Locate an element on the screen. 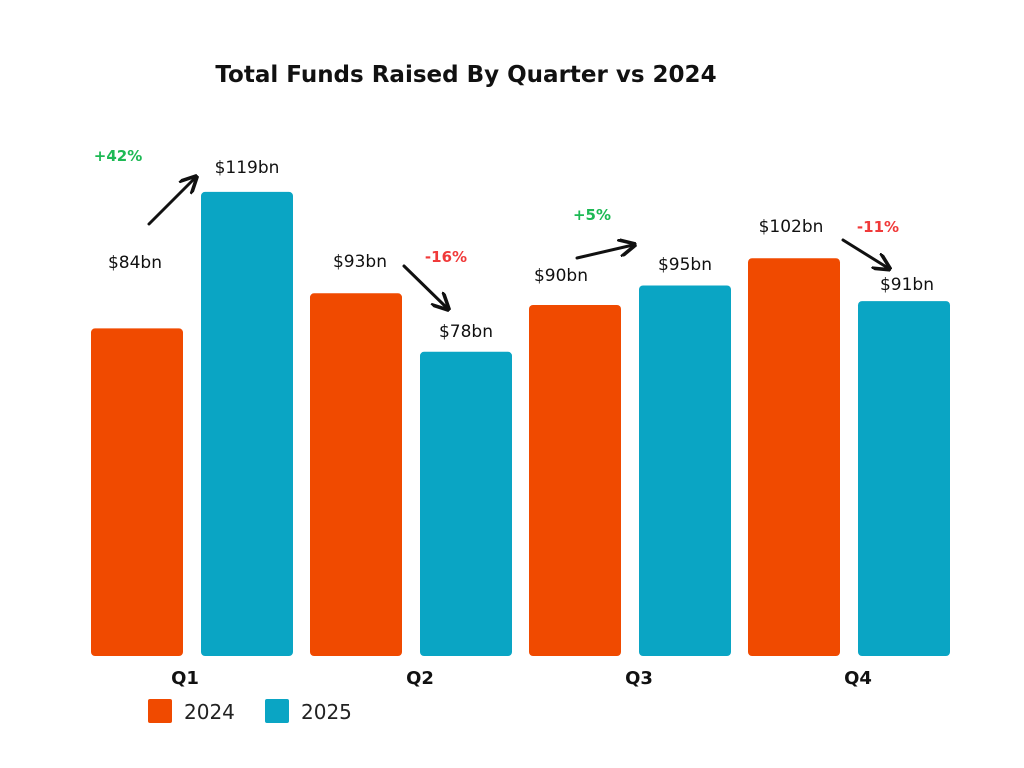 Image resolution: width=1024 pixels, height=768 pixels. category-label-q3: Q3 is located at coordinates (639, 678).